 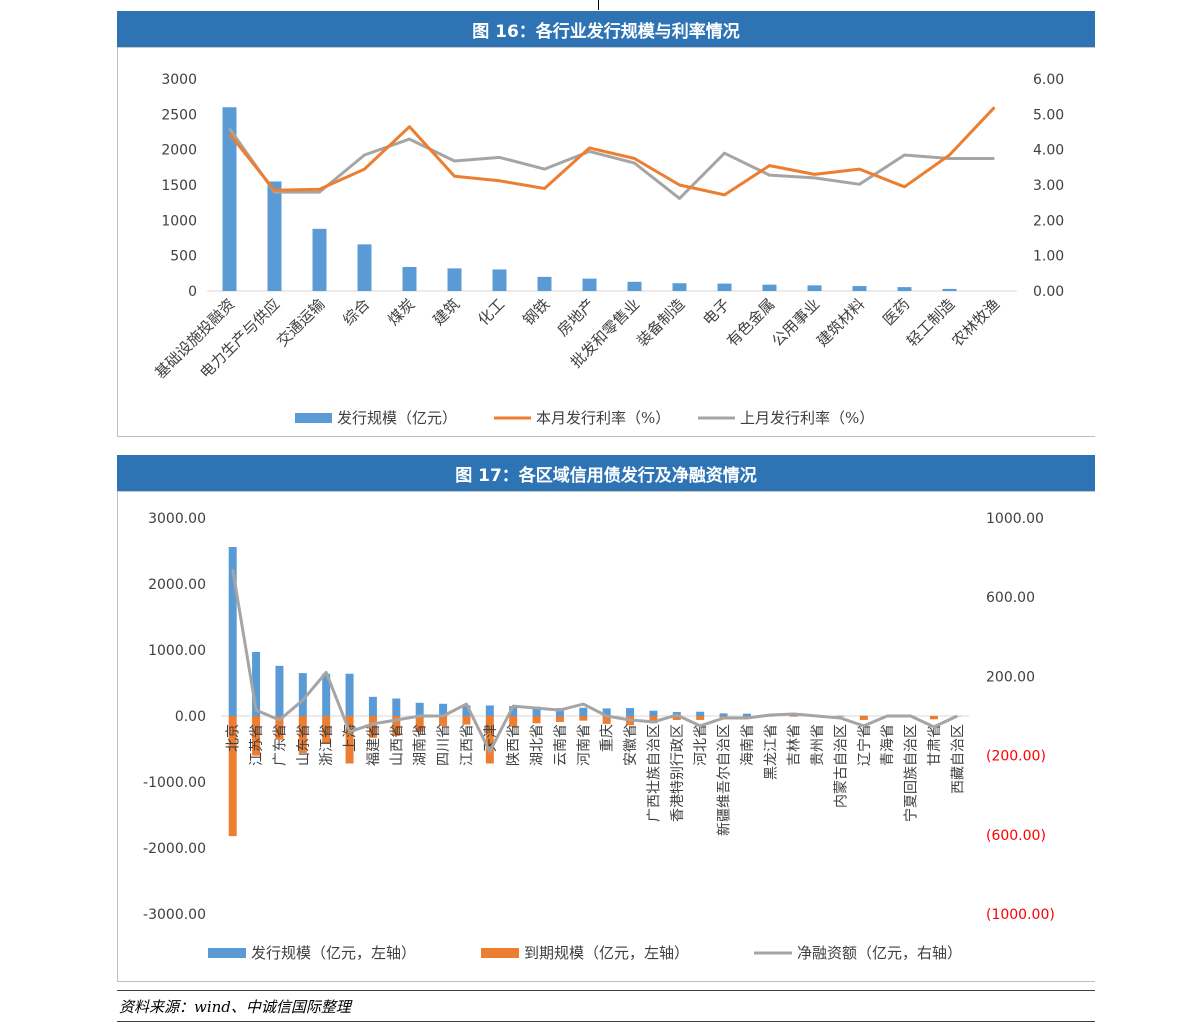 I want to click on figure-17-title-bar: 图 17： 各区域信用债发行及净融资情况, so click(x=606, y=473).